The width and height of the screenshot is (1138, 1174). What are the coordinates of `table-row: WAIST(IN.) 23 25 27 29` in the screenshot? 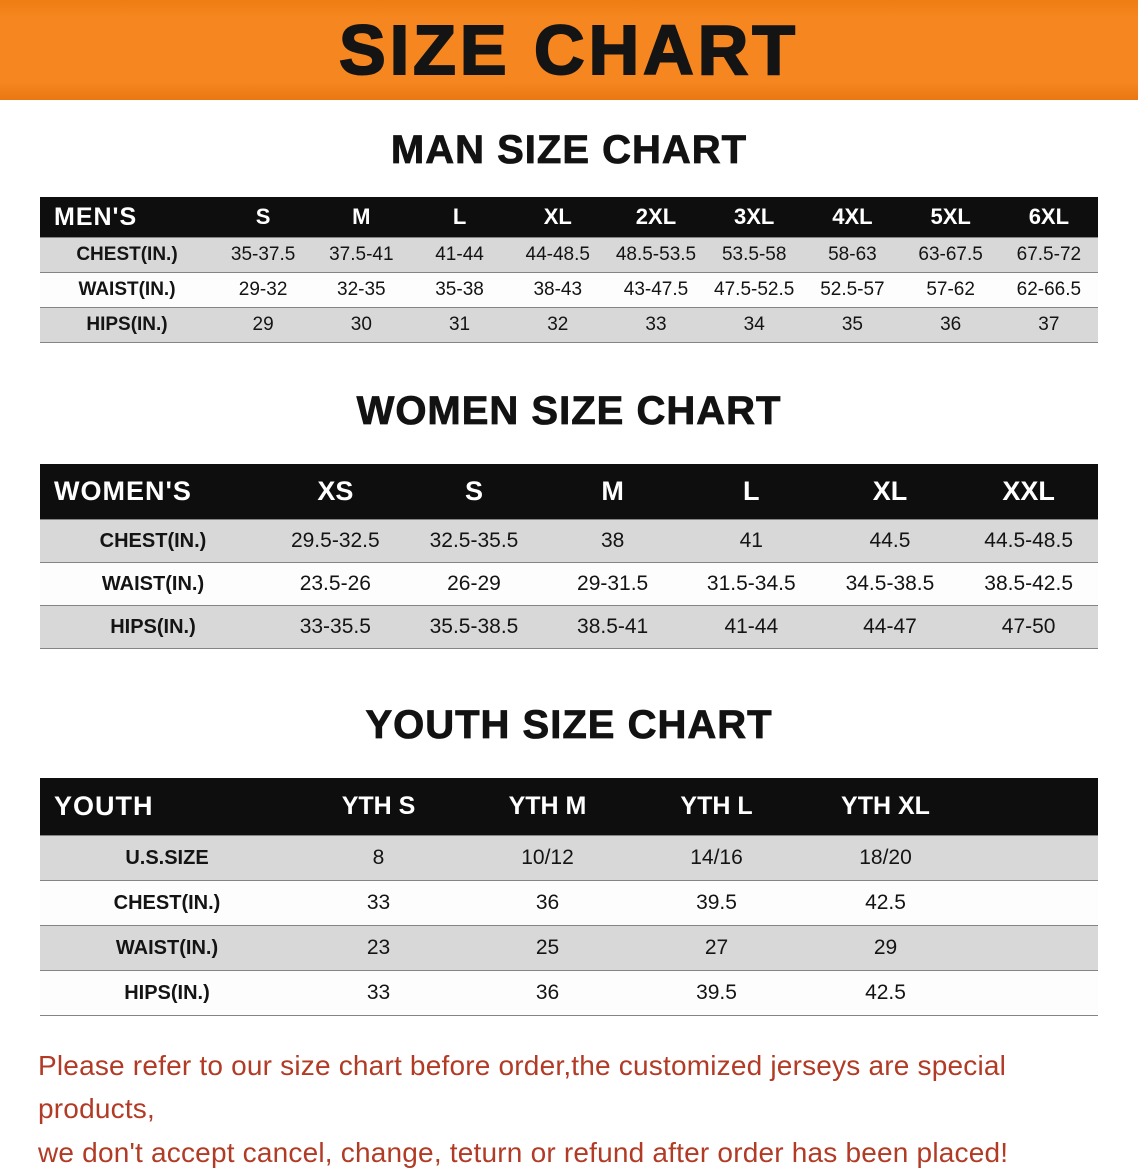 It's located at (569, 948).